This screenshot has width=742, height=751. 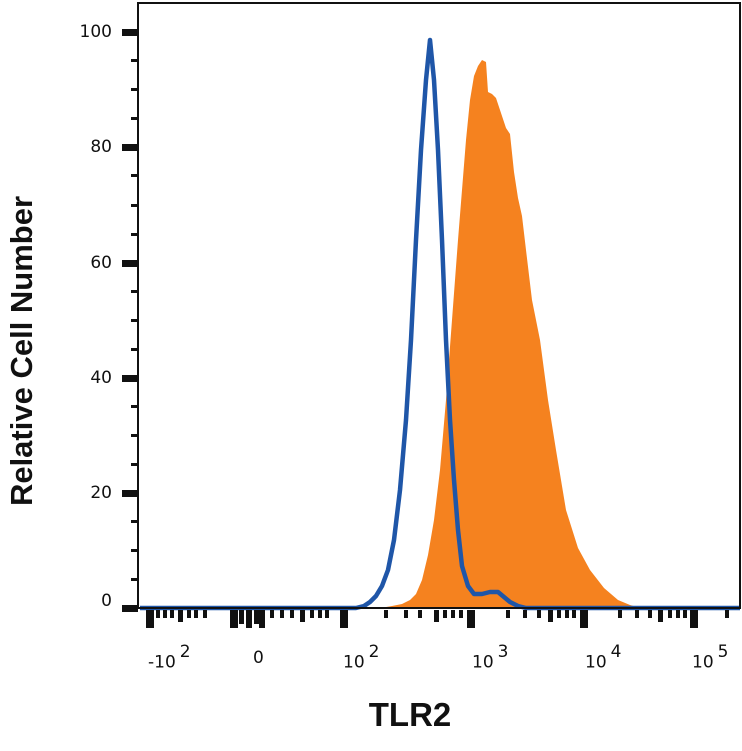 I want to click on x-tick-label-0: 0, so click(x=258, y=658).